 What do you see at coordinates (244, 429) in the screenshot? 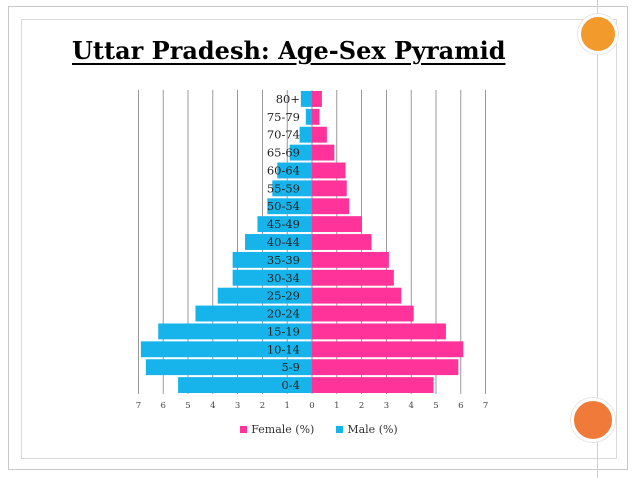
I see `legend-swatch-female` at bounding box center [244, 429].